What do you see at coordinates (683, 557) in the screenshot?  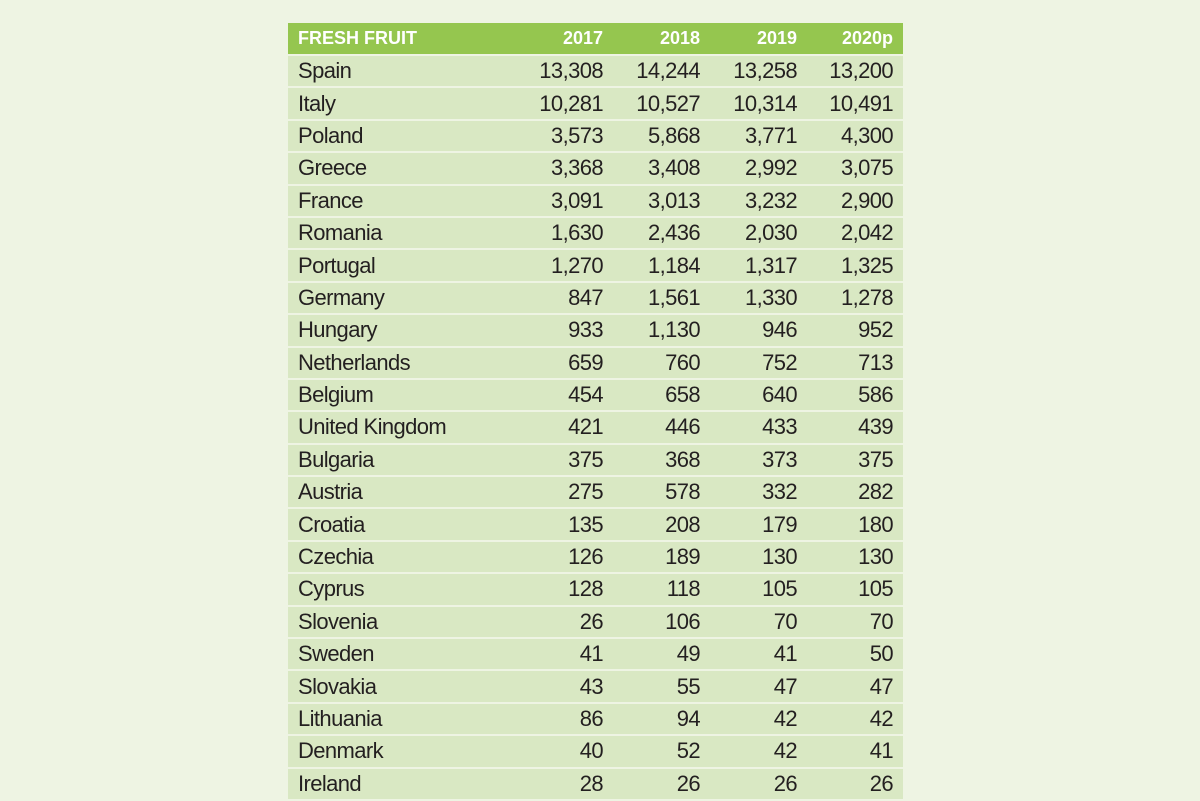 I see `value-2018: 189` at bounding box center [683, 557].